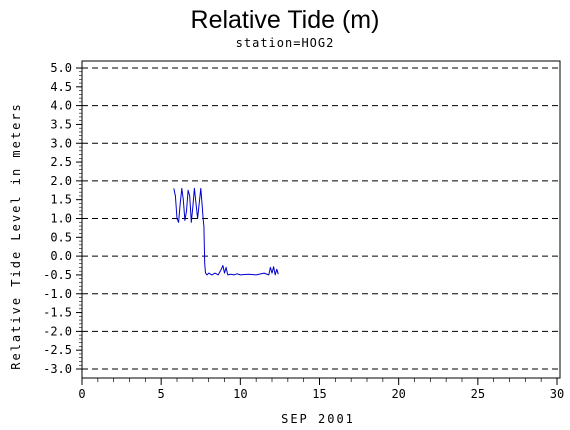 The image size is (570, 430). Describe the element at coordinates (285, 20) in the screenshot. I see `chart-title: Relative Tide (m)` at that location.